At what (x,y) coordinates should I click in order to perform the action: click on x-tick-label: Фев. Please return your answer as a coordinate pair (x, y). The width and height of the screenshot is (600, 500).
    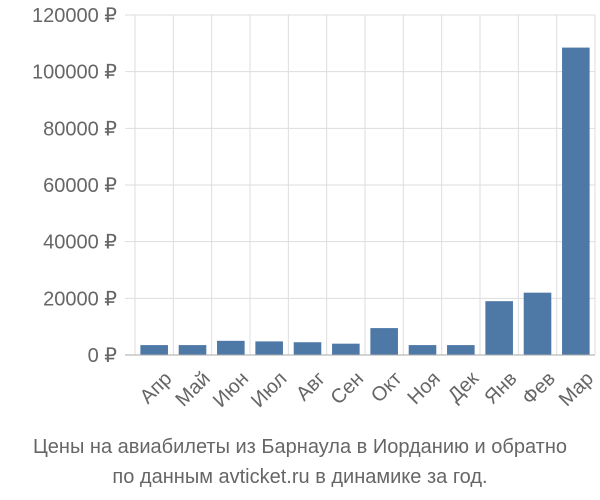
    Looking at the image, I should click on (539, 389).